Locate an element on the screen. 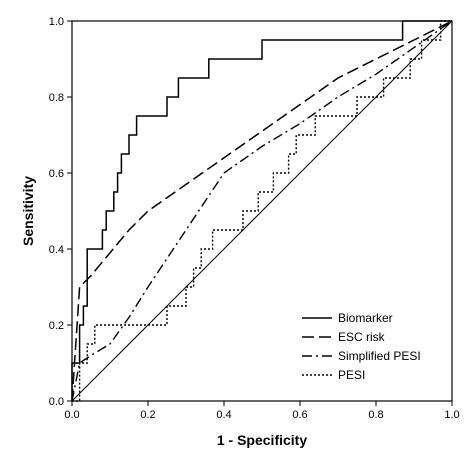  y-axis-title: Sensitivity is located at coordinates (28, 211).